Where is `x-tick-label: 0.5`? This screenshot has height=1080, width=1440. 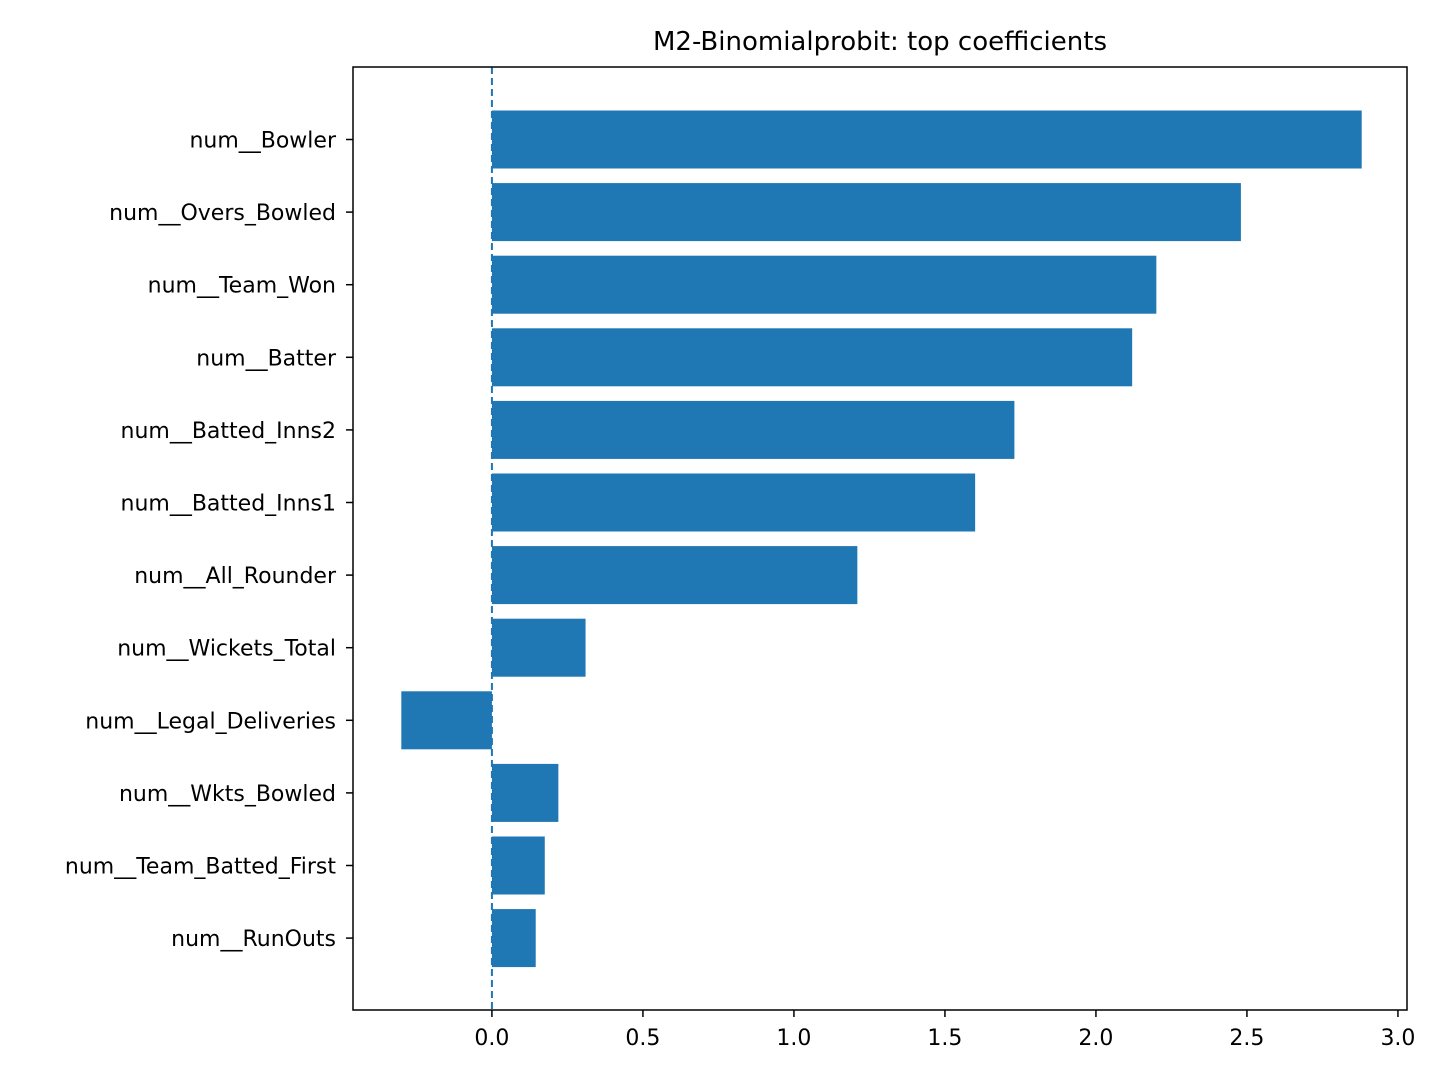 x-tick-label: 0.5 is located at coordinates (642, 1038).